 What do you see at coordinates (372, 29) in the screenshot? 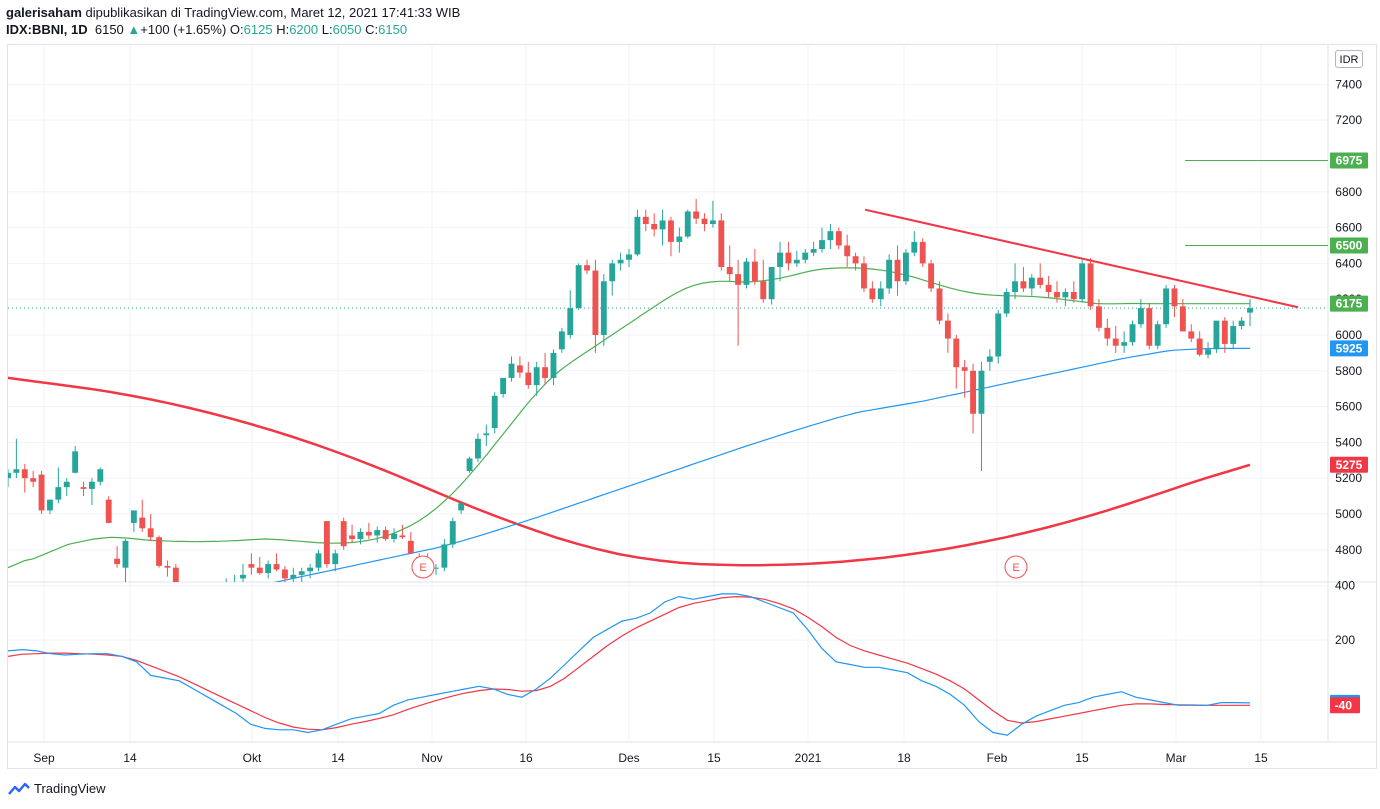
I see `close-label: C:` at bounding box center [372, 29].